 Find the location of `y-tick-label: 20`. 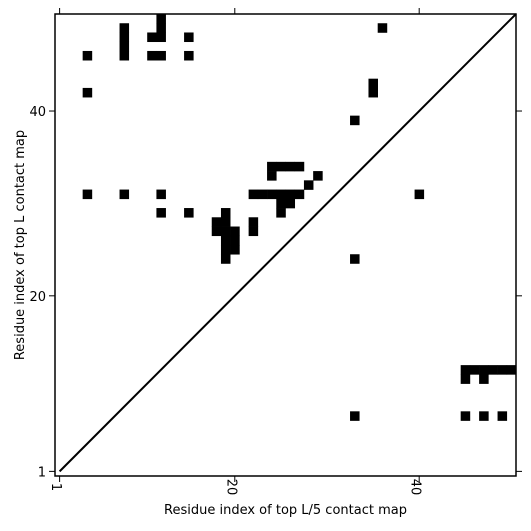

y-tick-label: 20 is located at coordinates (37, 297).